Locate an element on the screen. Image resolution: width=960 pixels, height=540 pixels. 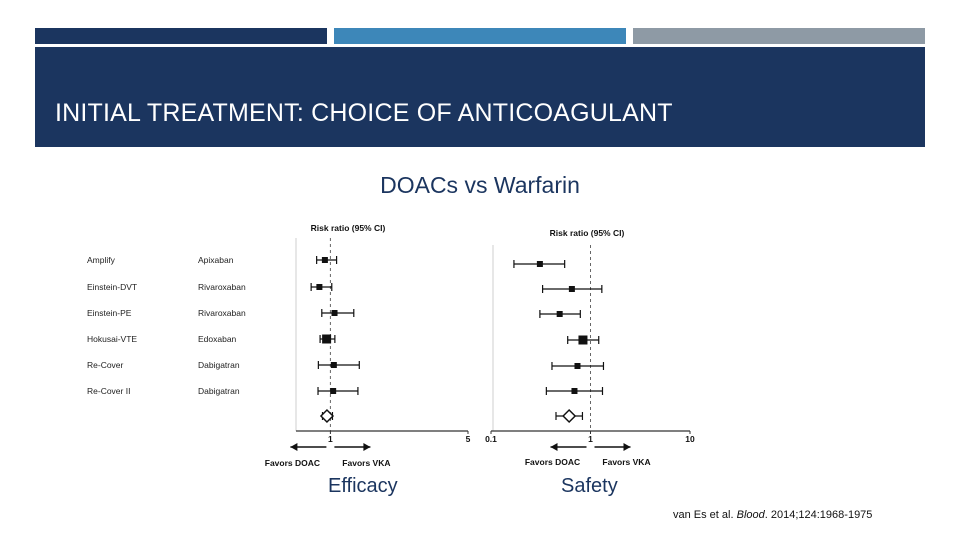
slide-subtitle: DOACs vs Warfarin is located at coordinates (480, 185).